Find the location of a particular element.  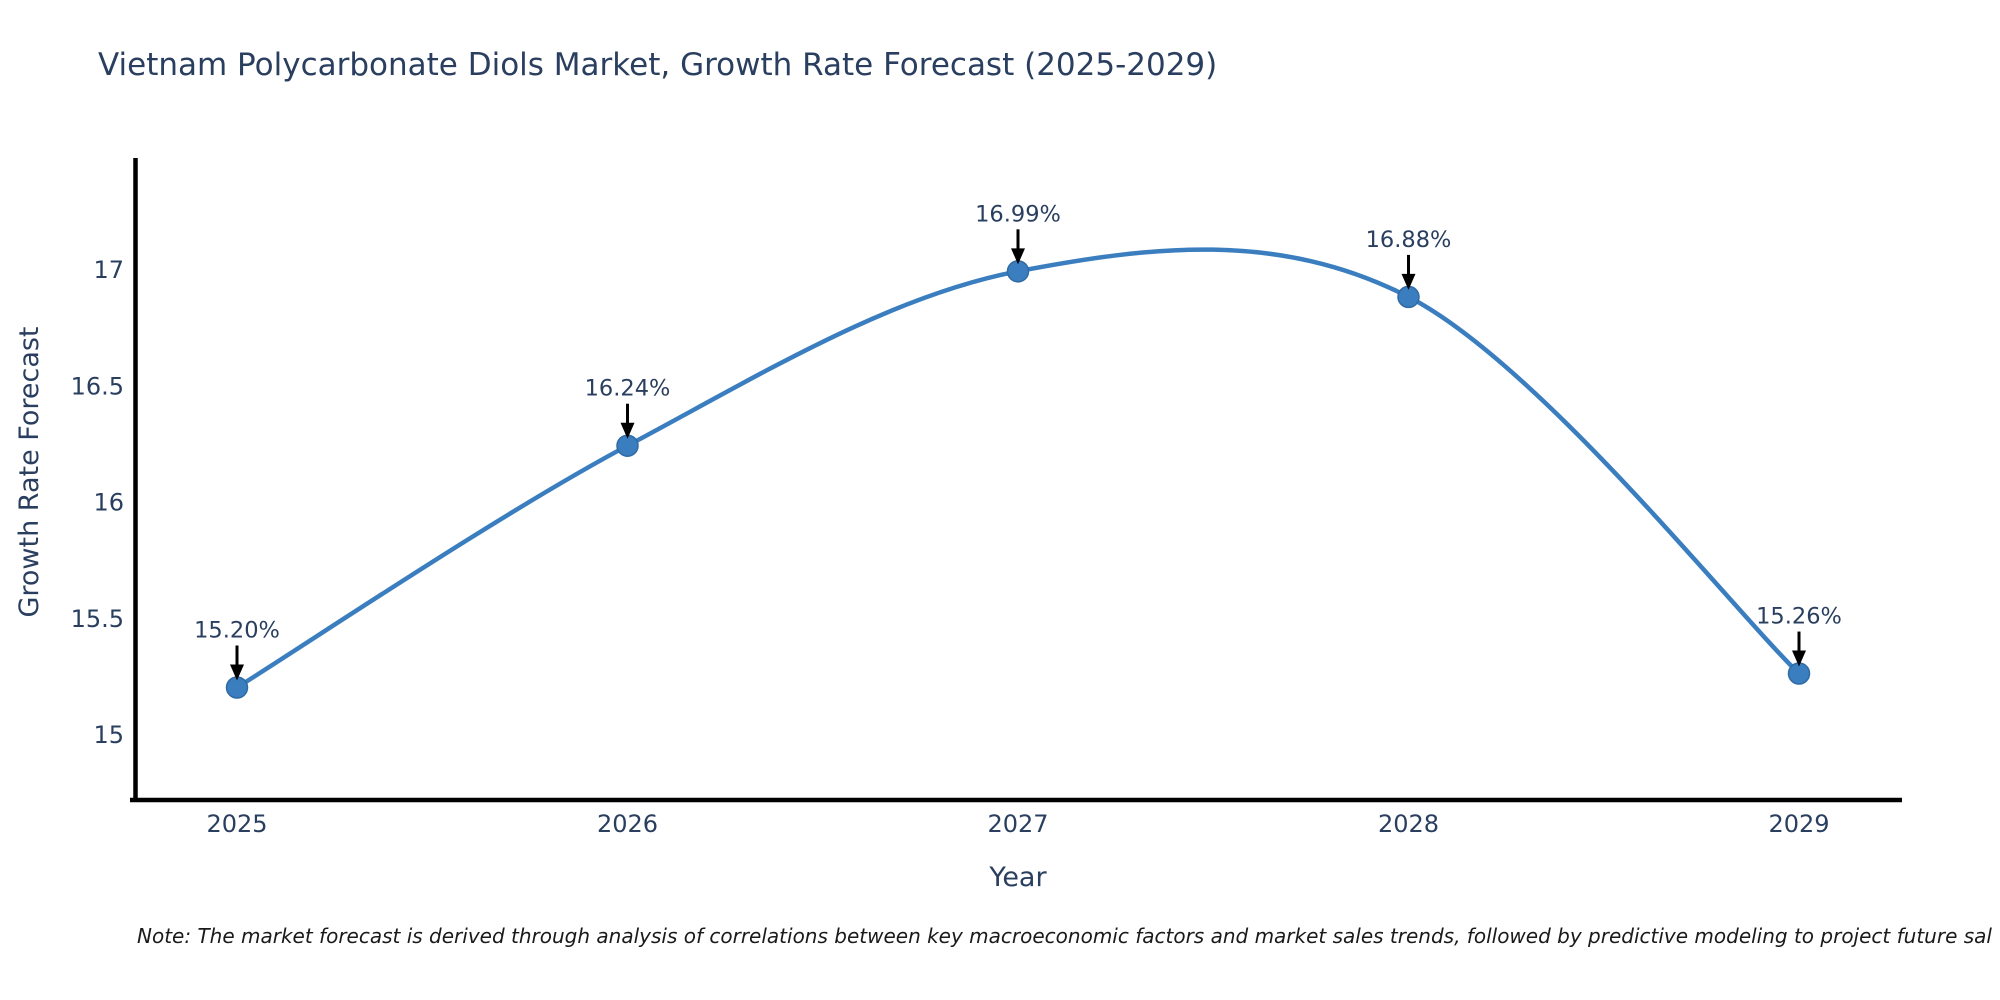

x-axis-tick-labels: 2025 2026 2027 2028 2029 is located at coordinates (1017, 824).